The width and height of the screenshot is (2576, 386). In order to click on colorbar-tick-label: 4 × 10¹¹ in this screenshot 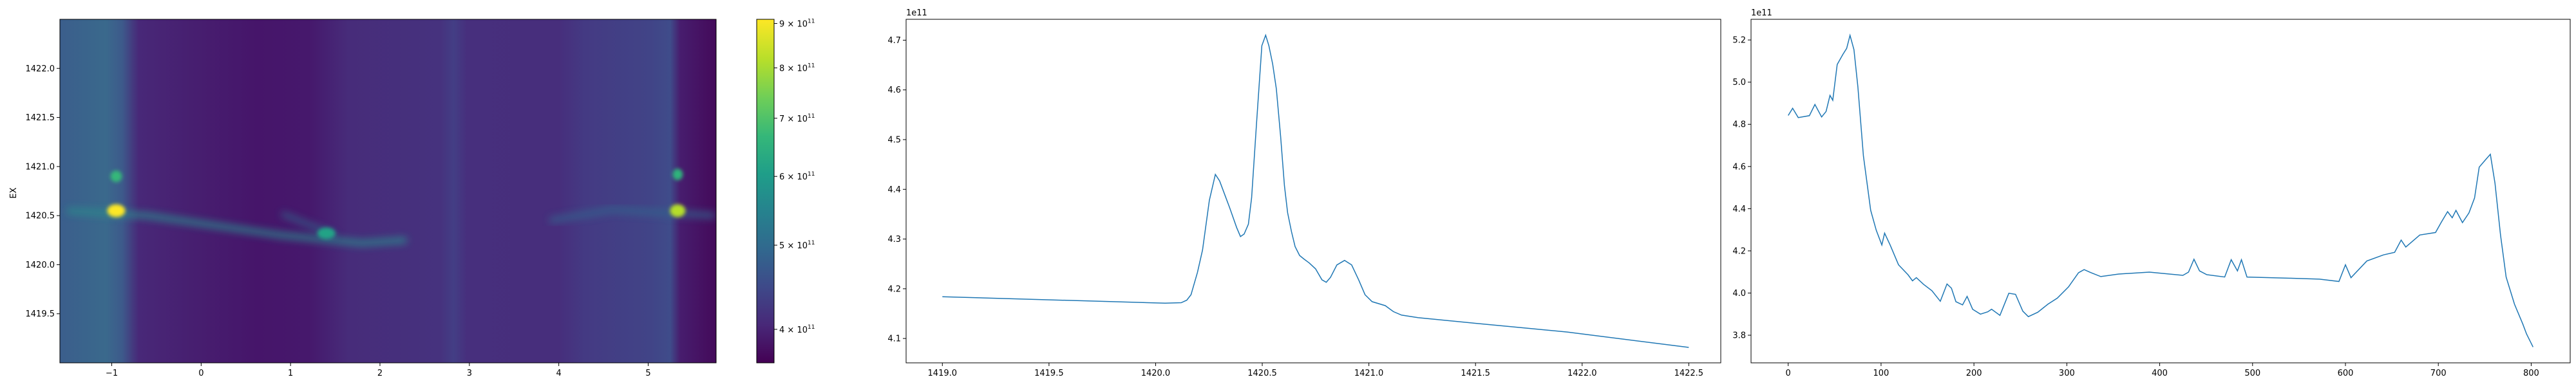, I will do `click(797, 329)`.